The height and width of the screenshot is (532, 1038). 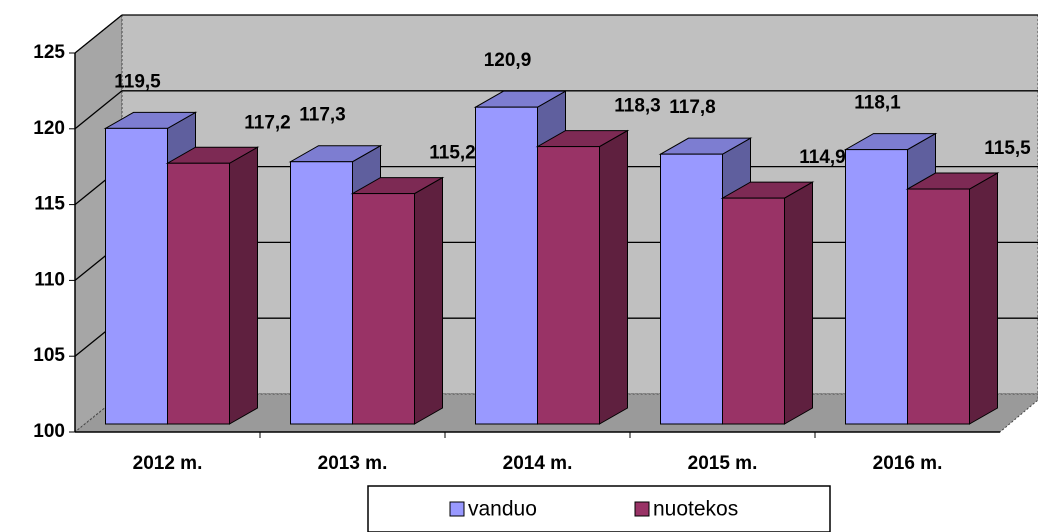 I want to click on y-tick-label: 125, so click(x=49, y=52).